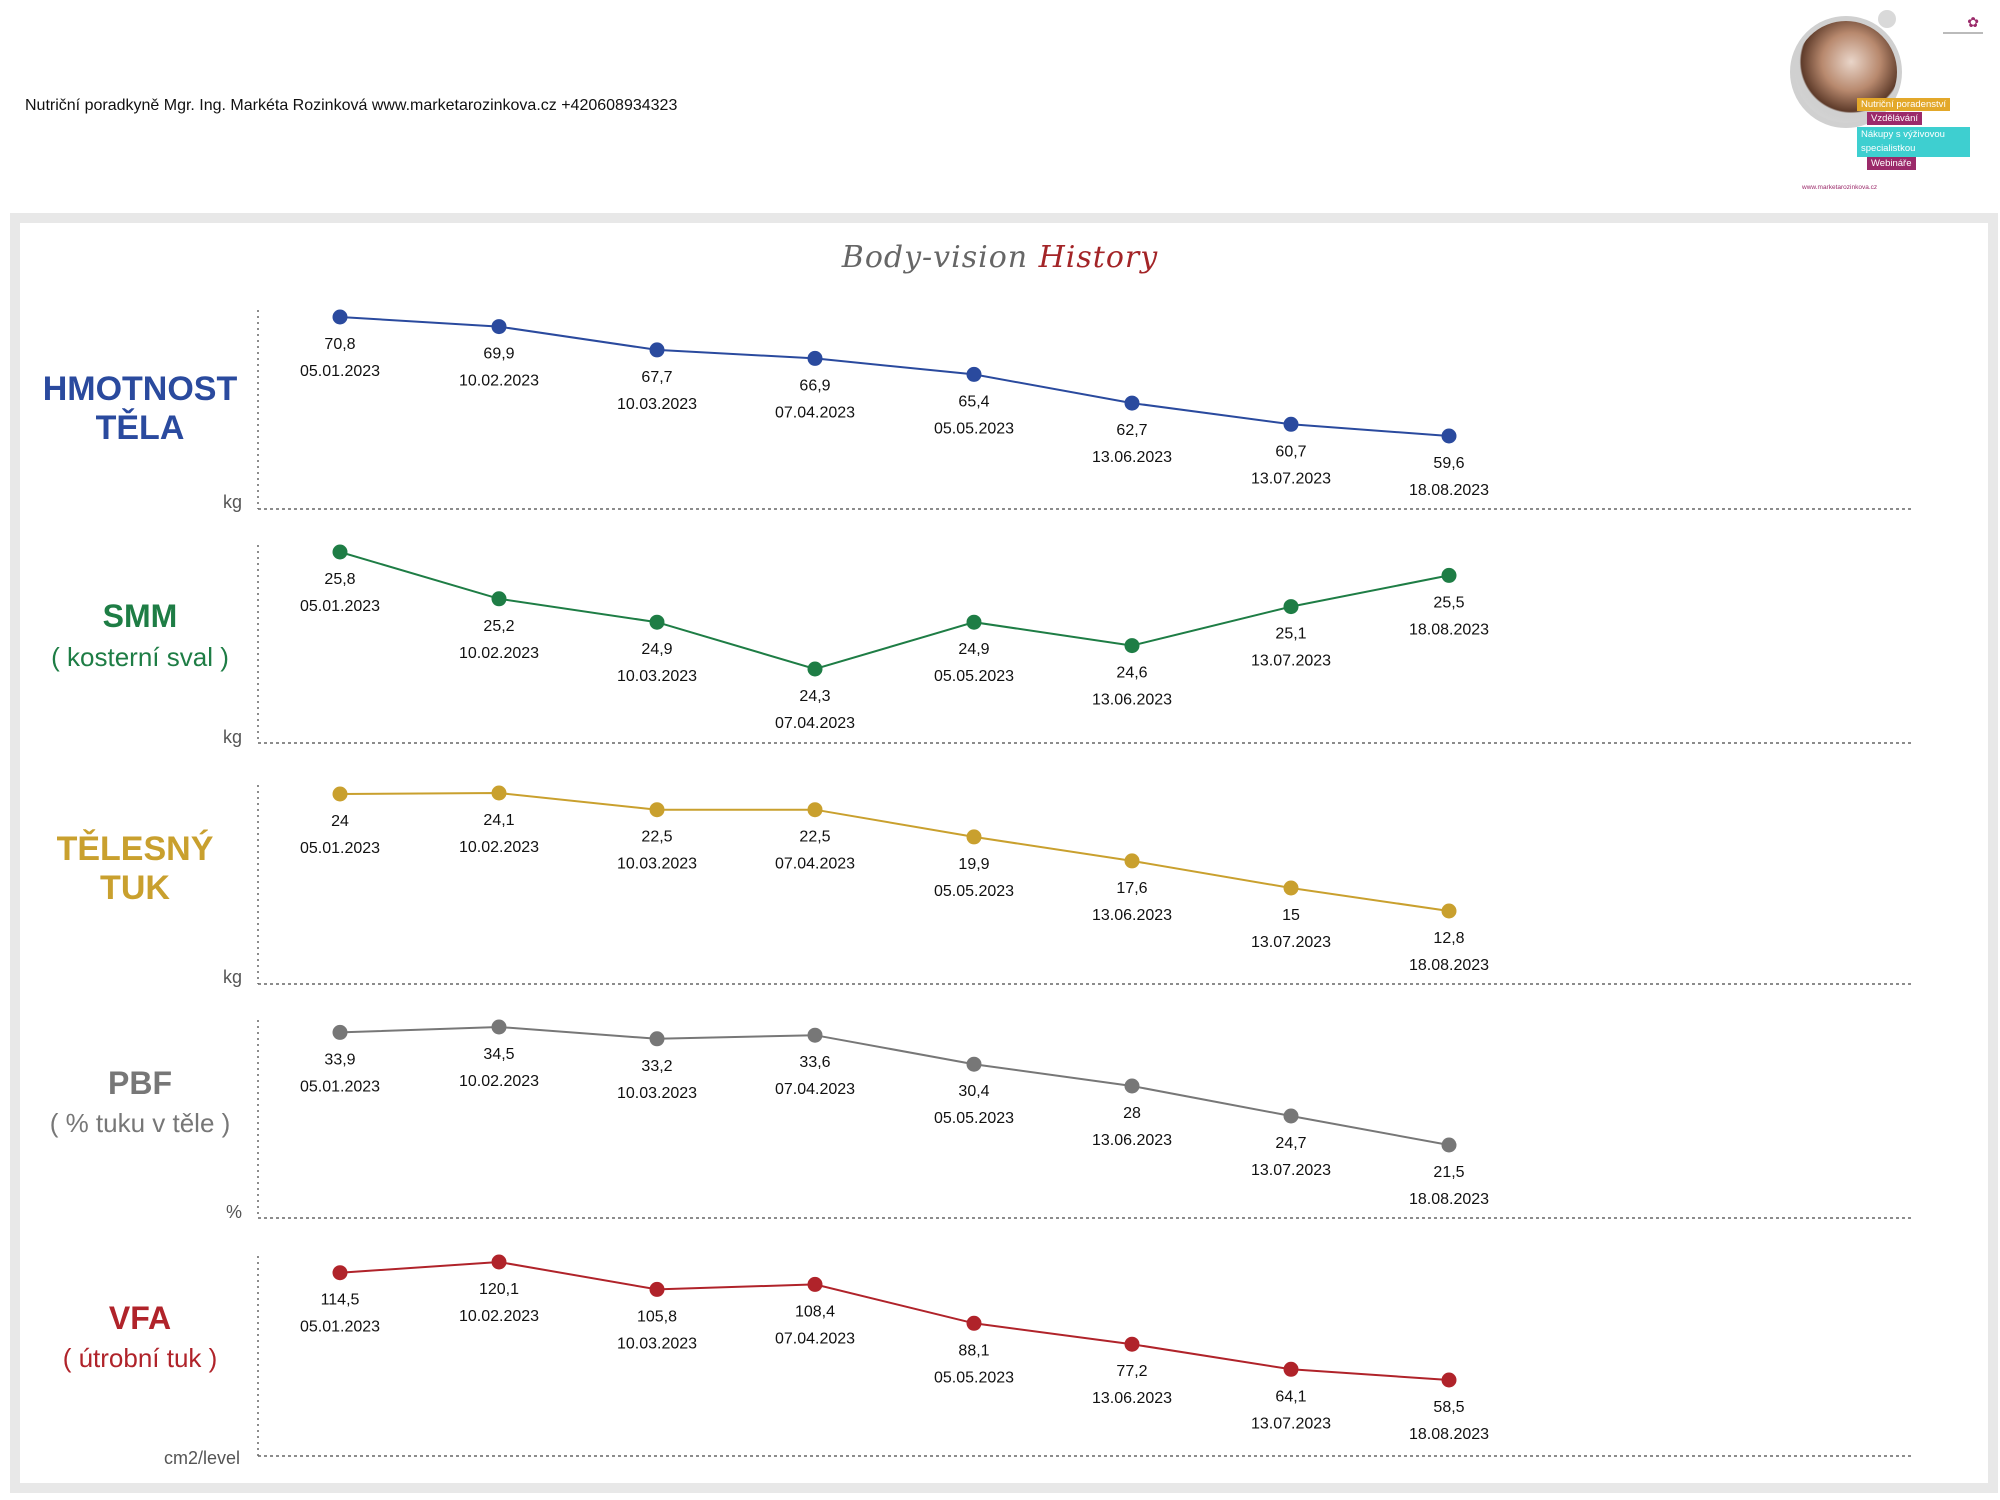  What do you see at coordinates (340, 606) in the screenshot?
I see `smm-date-label: 05.01.2023` at bounding box center [340, 606].